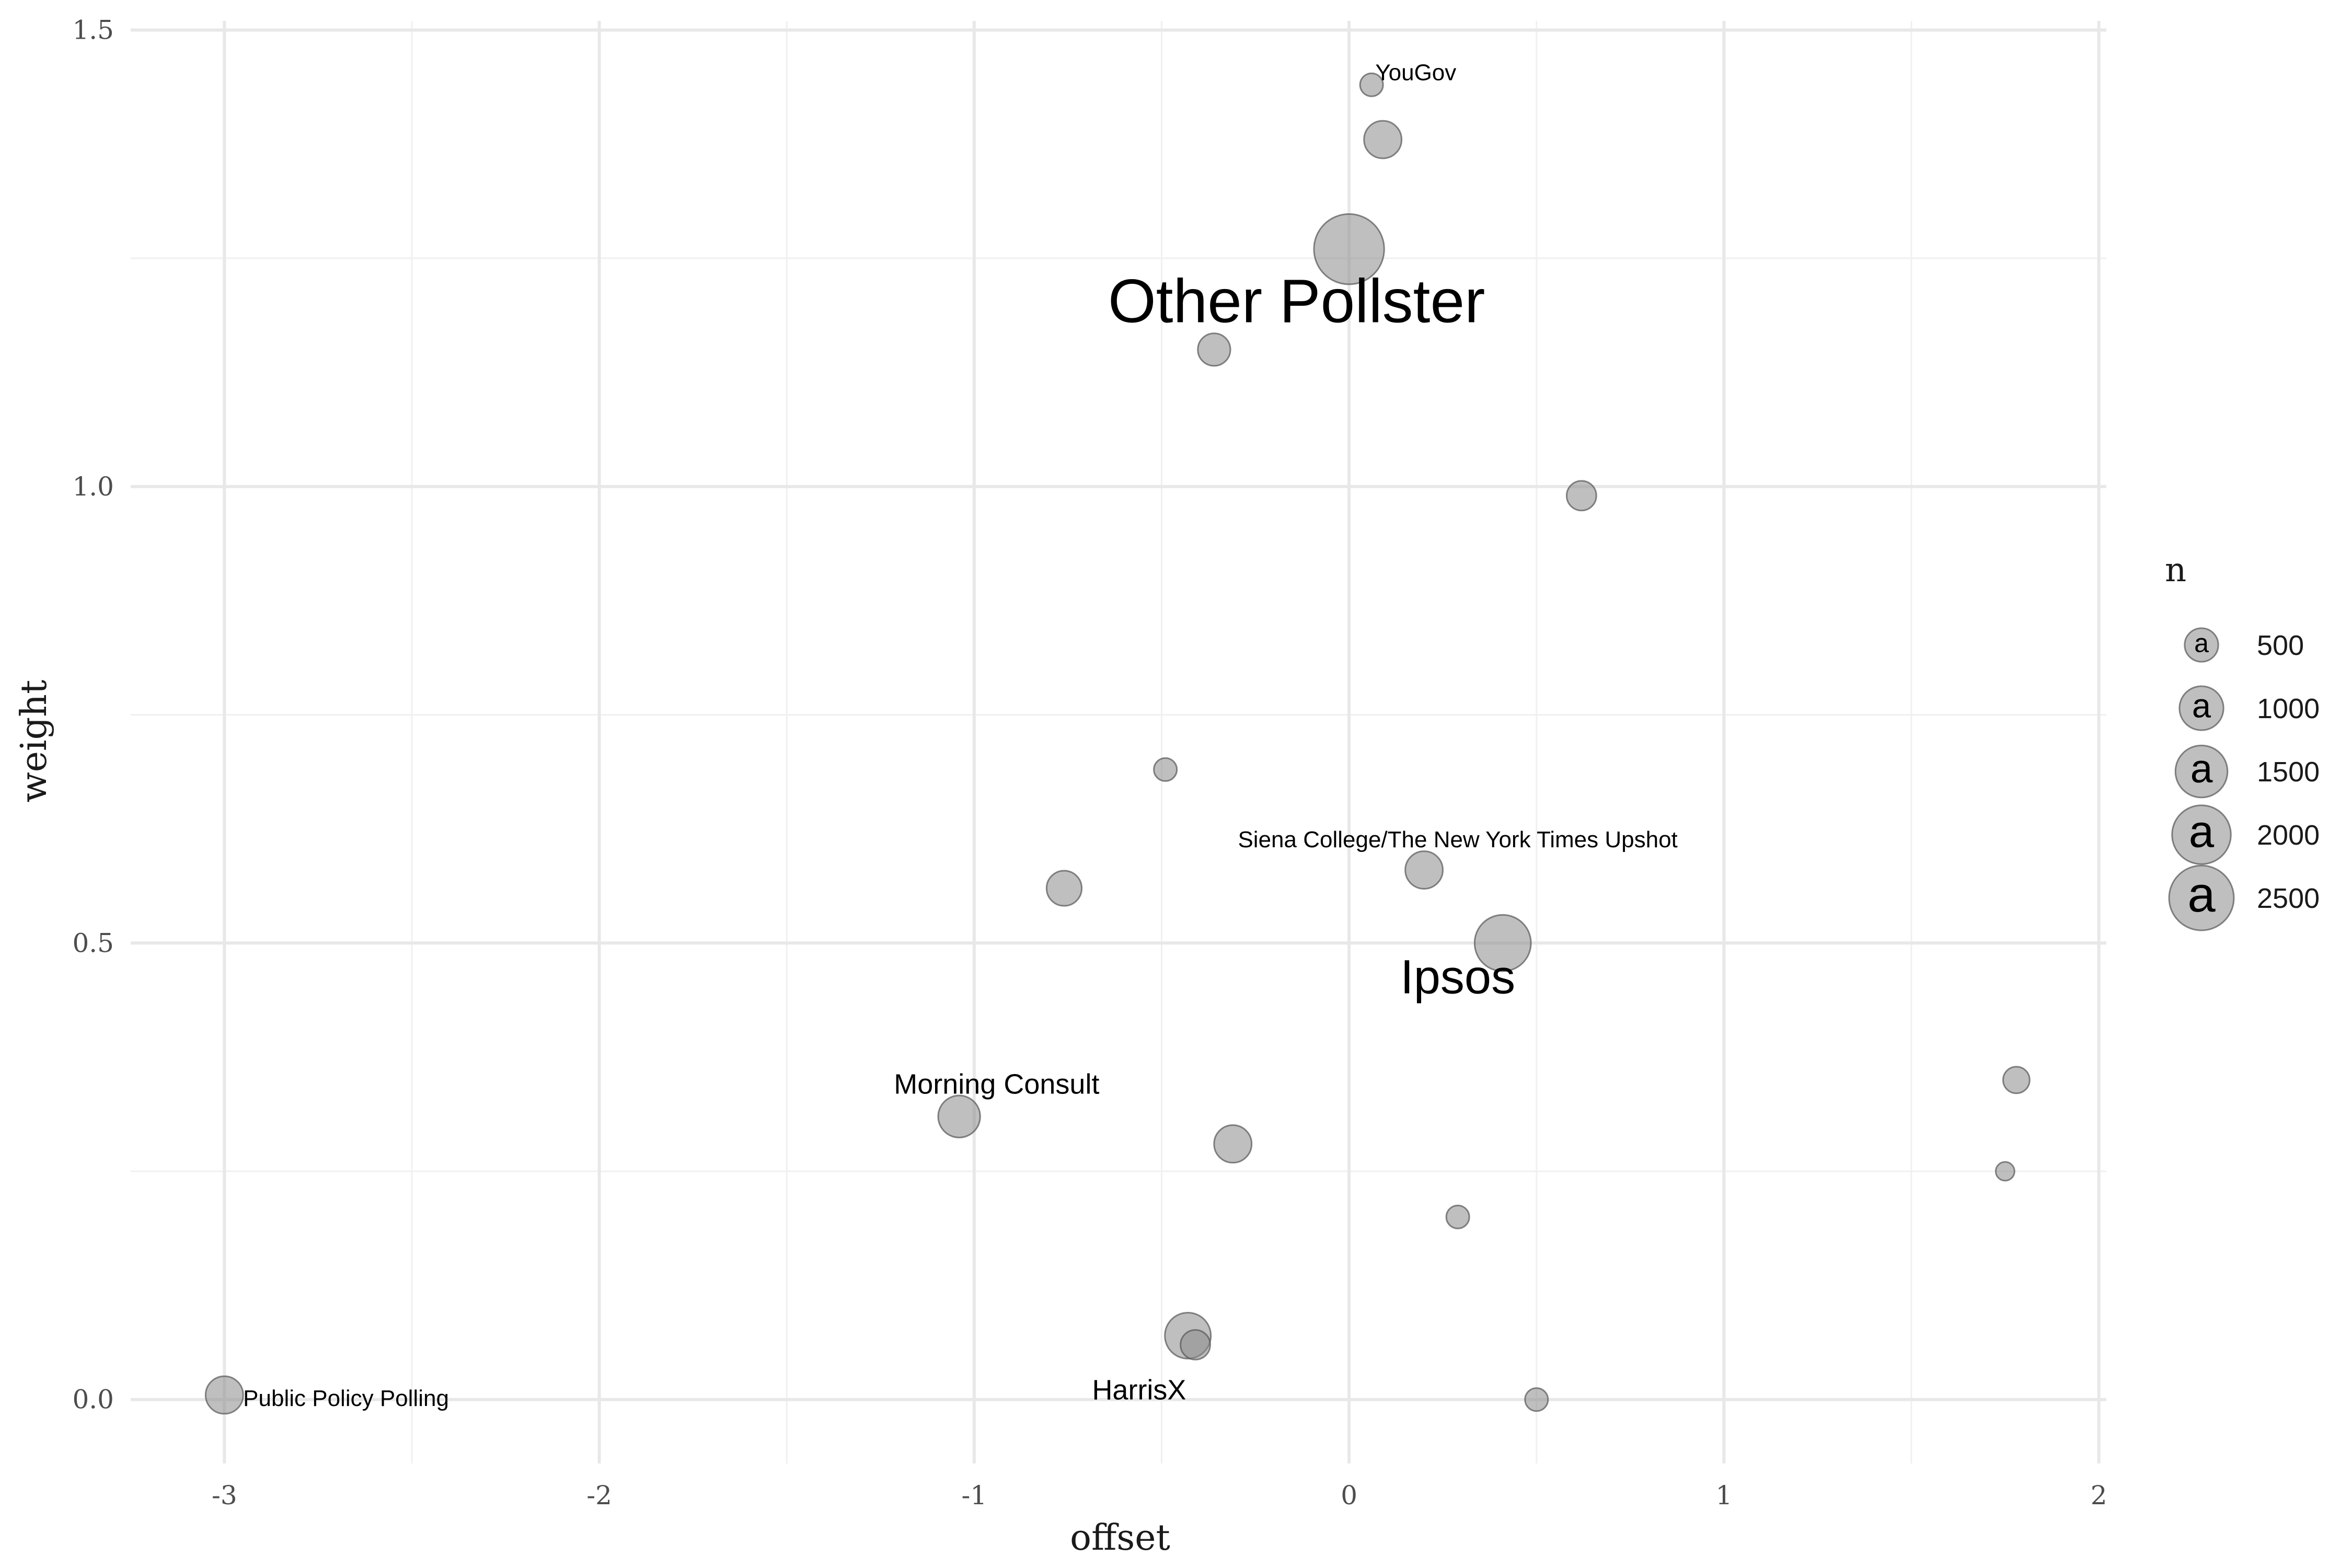  Describe the element at coordinates (2288, 835) in the screenshot. I see `legend-label: 2000` at that location.